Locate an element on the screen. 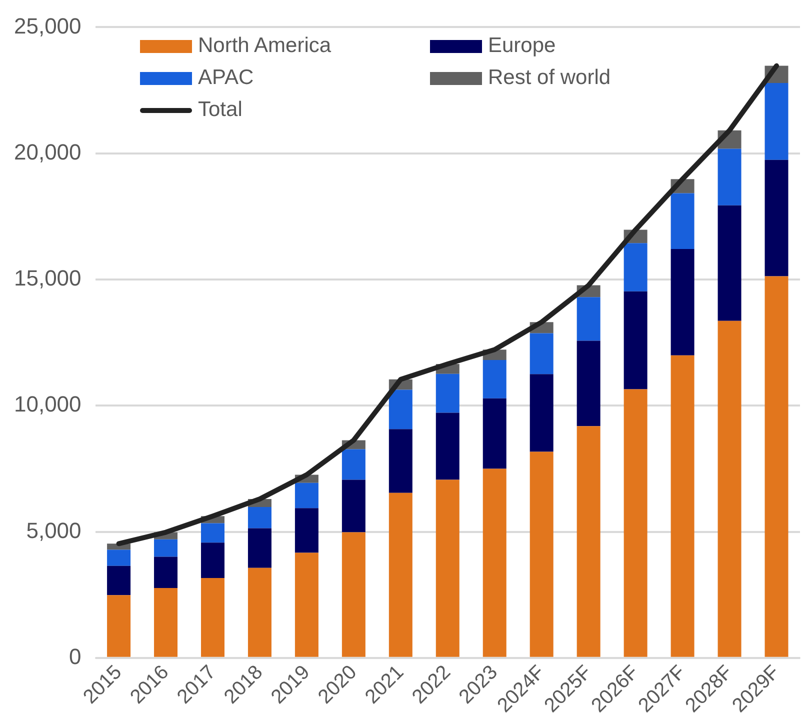 Image resolution: width=804 pixels, height=721 pixels. y-tick-label: 5,000 is located at coordinates (54, 530).